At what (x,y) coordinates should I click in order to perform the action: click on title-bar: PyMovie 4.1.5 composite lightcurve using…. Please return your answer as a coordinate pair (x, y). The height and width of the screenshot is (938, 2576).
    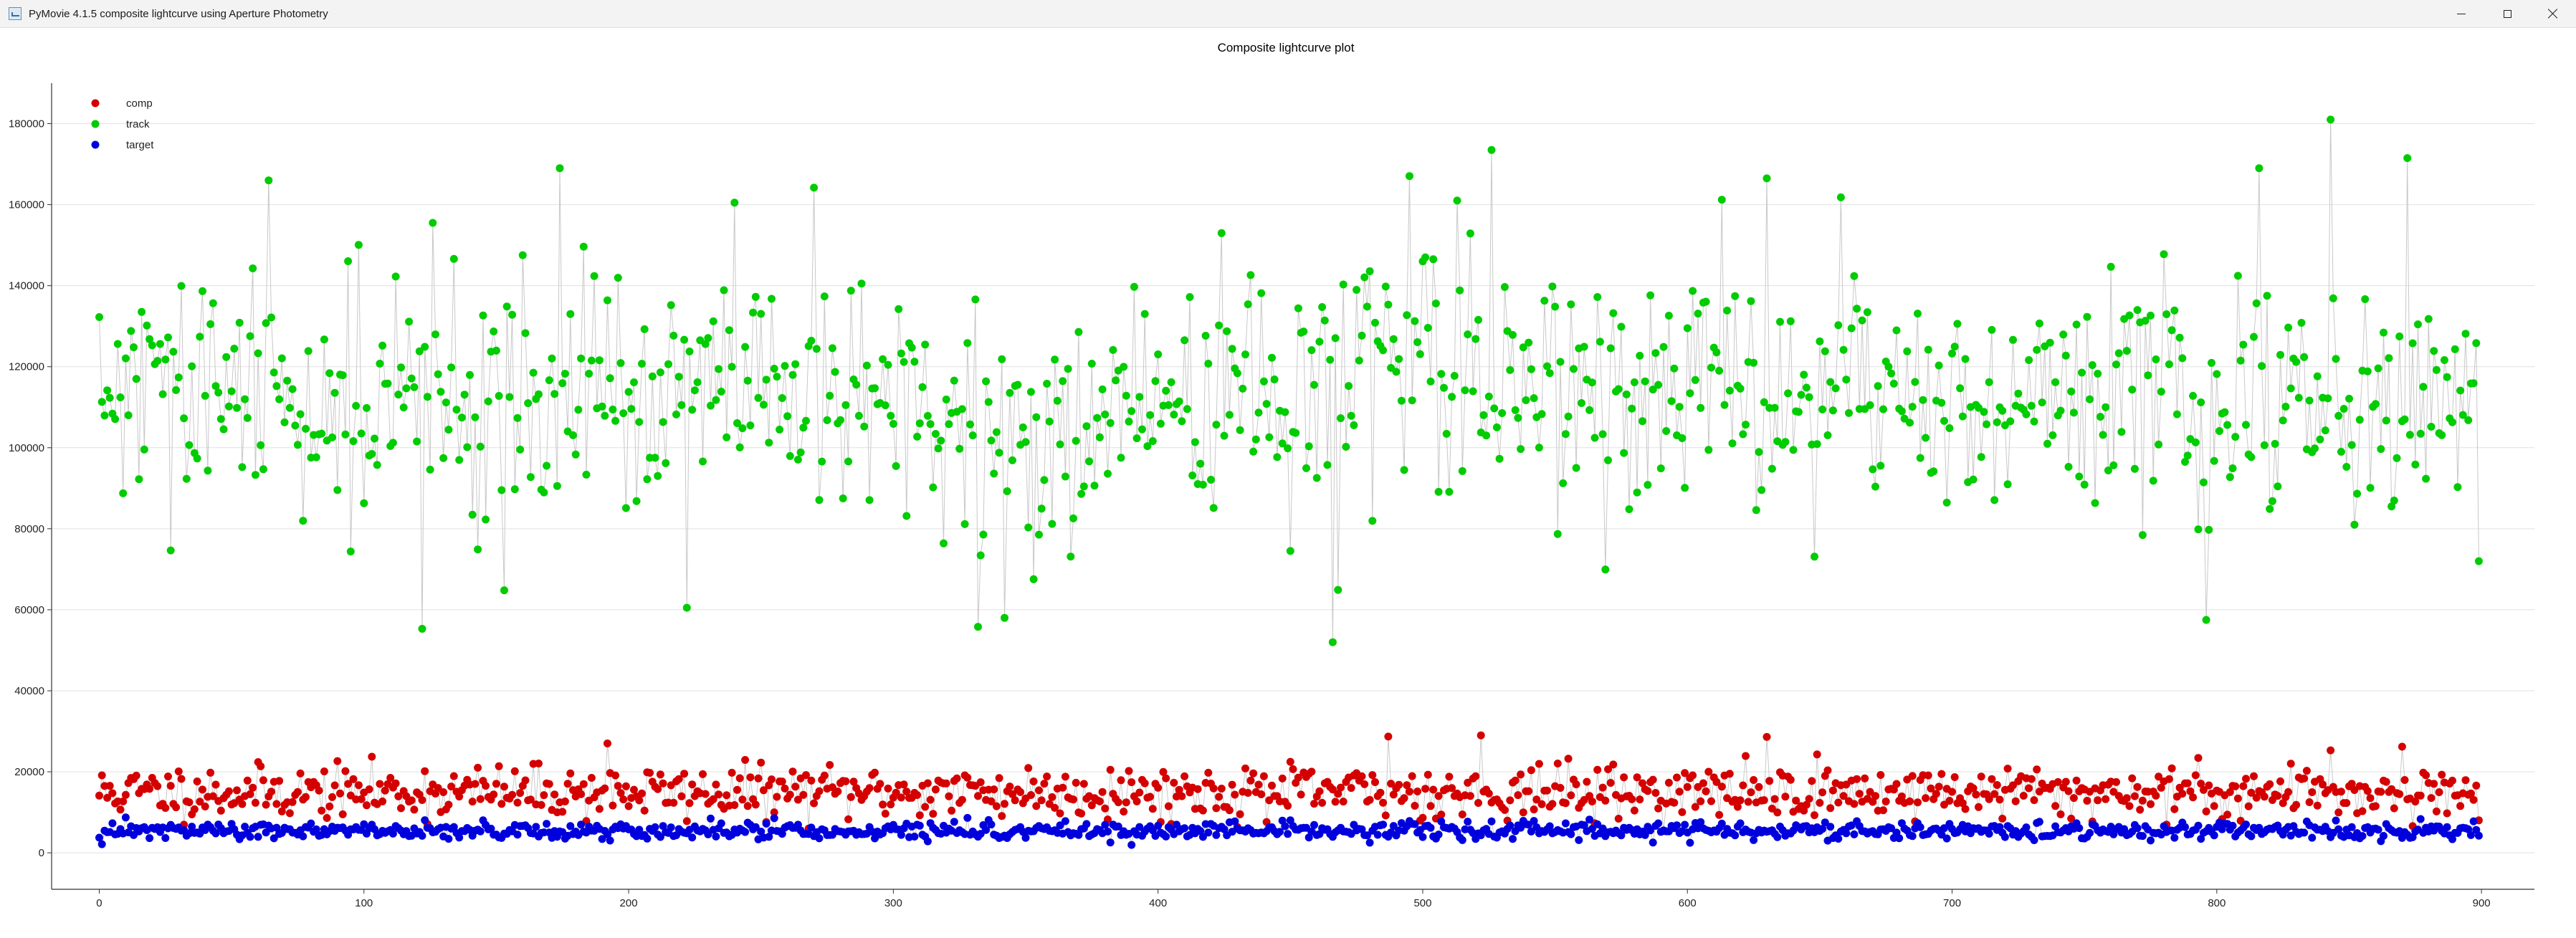
    Looking at the image, I should click on (1288, 14).